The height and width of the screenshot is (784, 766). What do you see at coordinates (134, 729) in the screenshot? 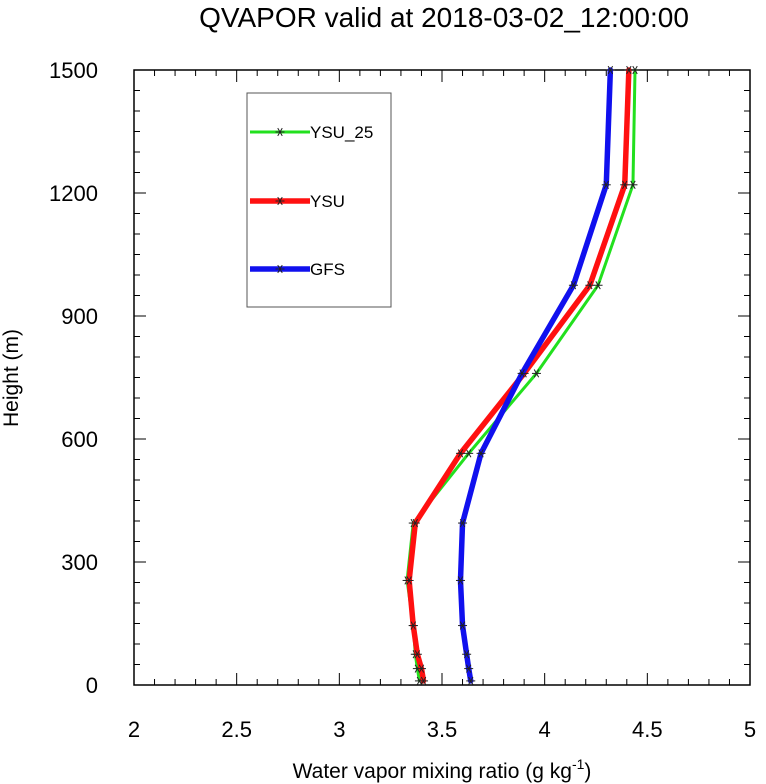
I see `x-tick-label: 2` at bounding box center [134, 729].